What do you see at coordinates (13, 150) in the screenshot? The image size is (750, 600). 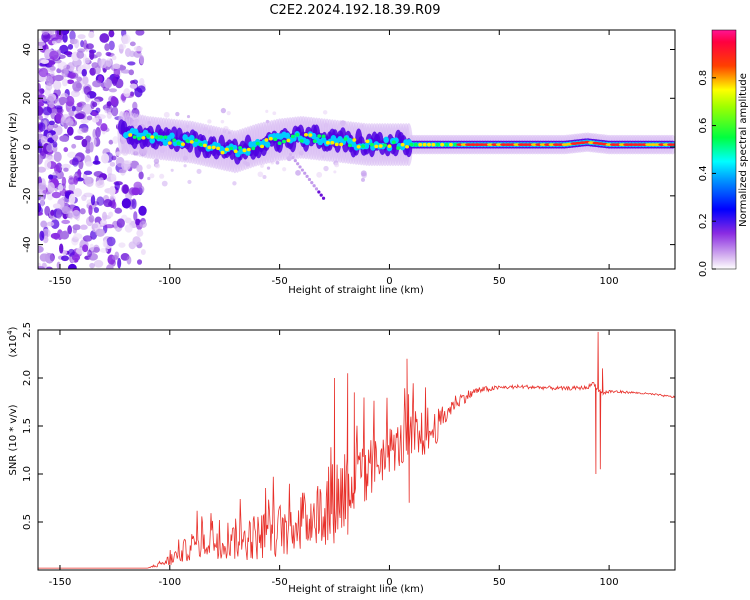 I see `spectrogram-y-label: Frequency (Hz)` at bounding box center [13, 150].